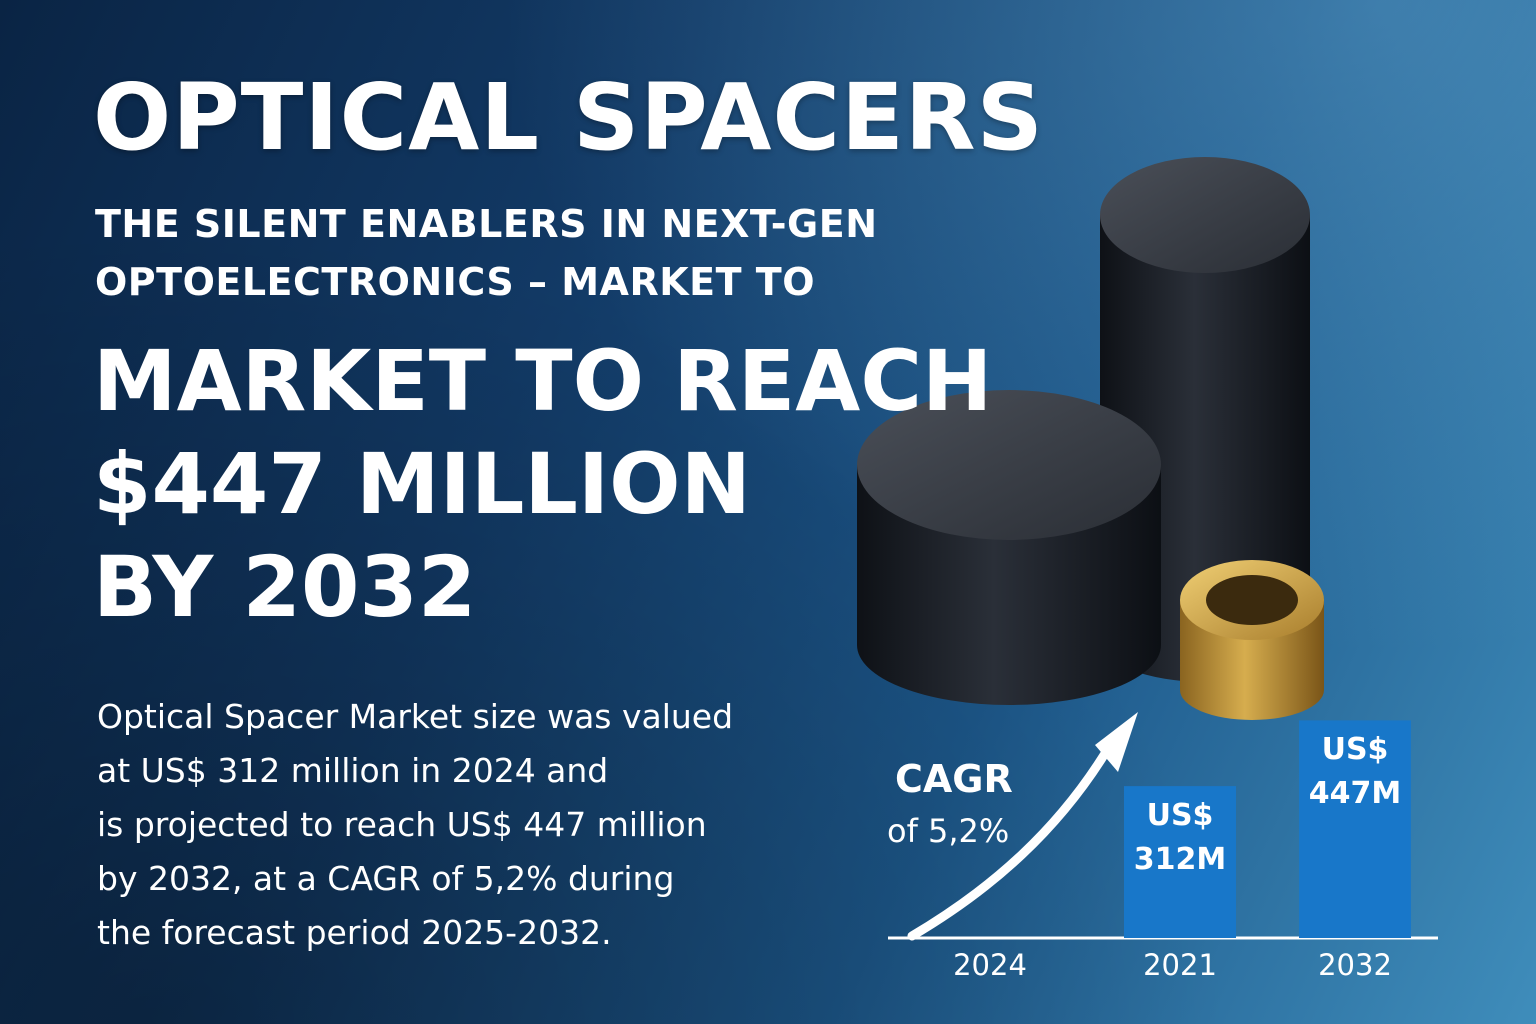  Describe the element at coordinates (1022, 826) in the screenshot. I see `growth-arrow-icon` at that location.